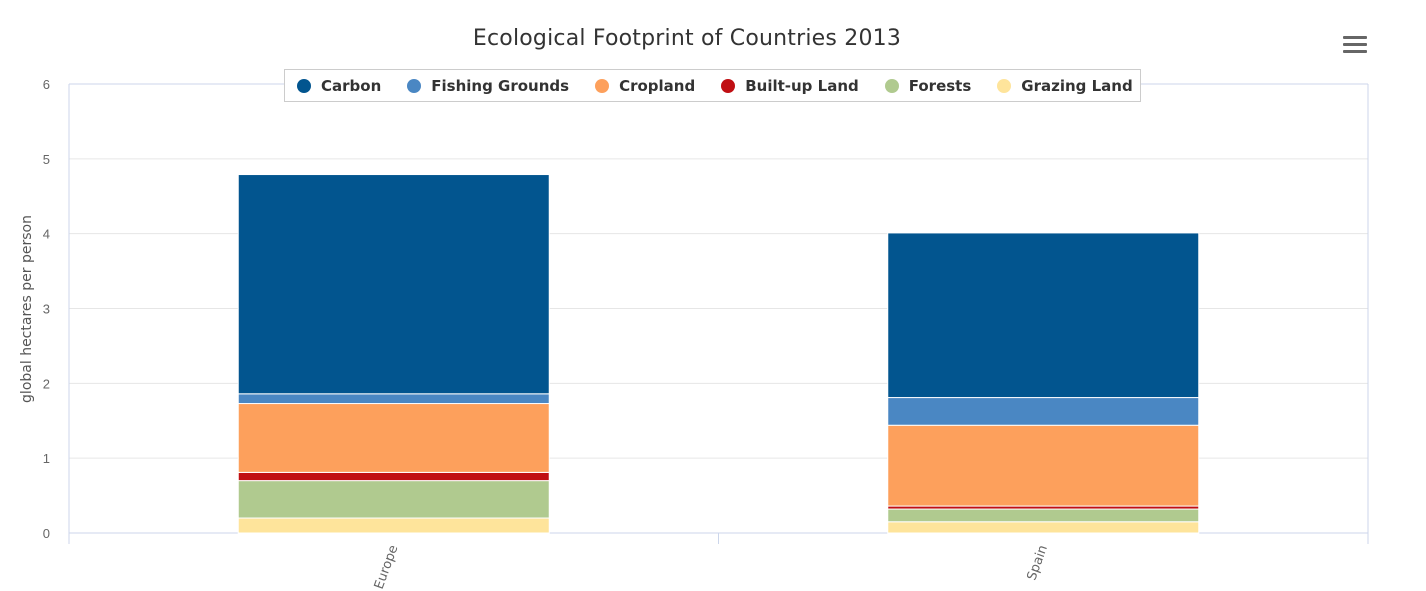 The height and width of the screenshot is (591, 1426). I want to click on y-tick-label: 3, so click(46, 309).